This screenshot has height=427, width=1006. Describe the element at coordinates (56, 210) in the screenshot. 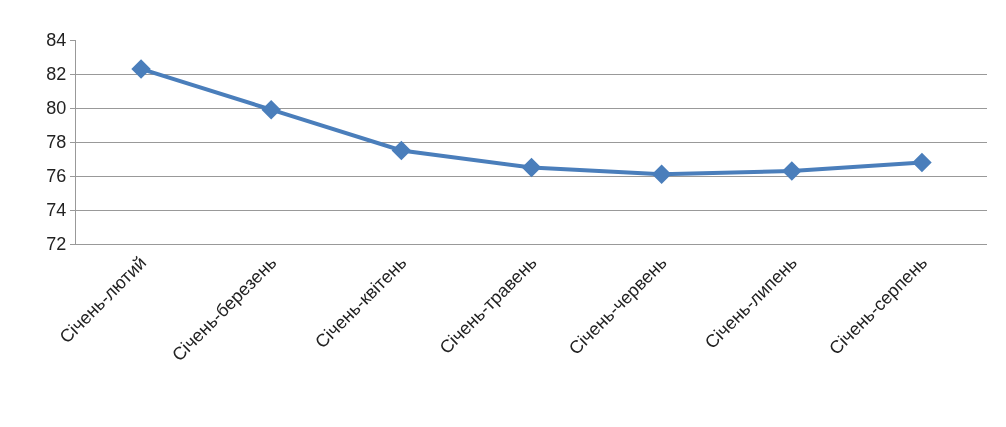

I see `y-tick-label: 74` at that location.